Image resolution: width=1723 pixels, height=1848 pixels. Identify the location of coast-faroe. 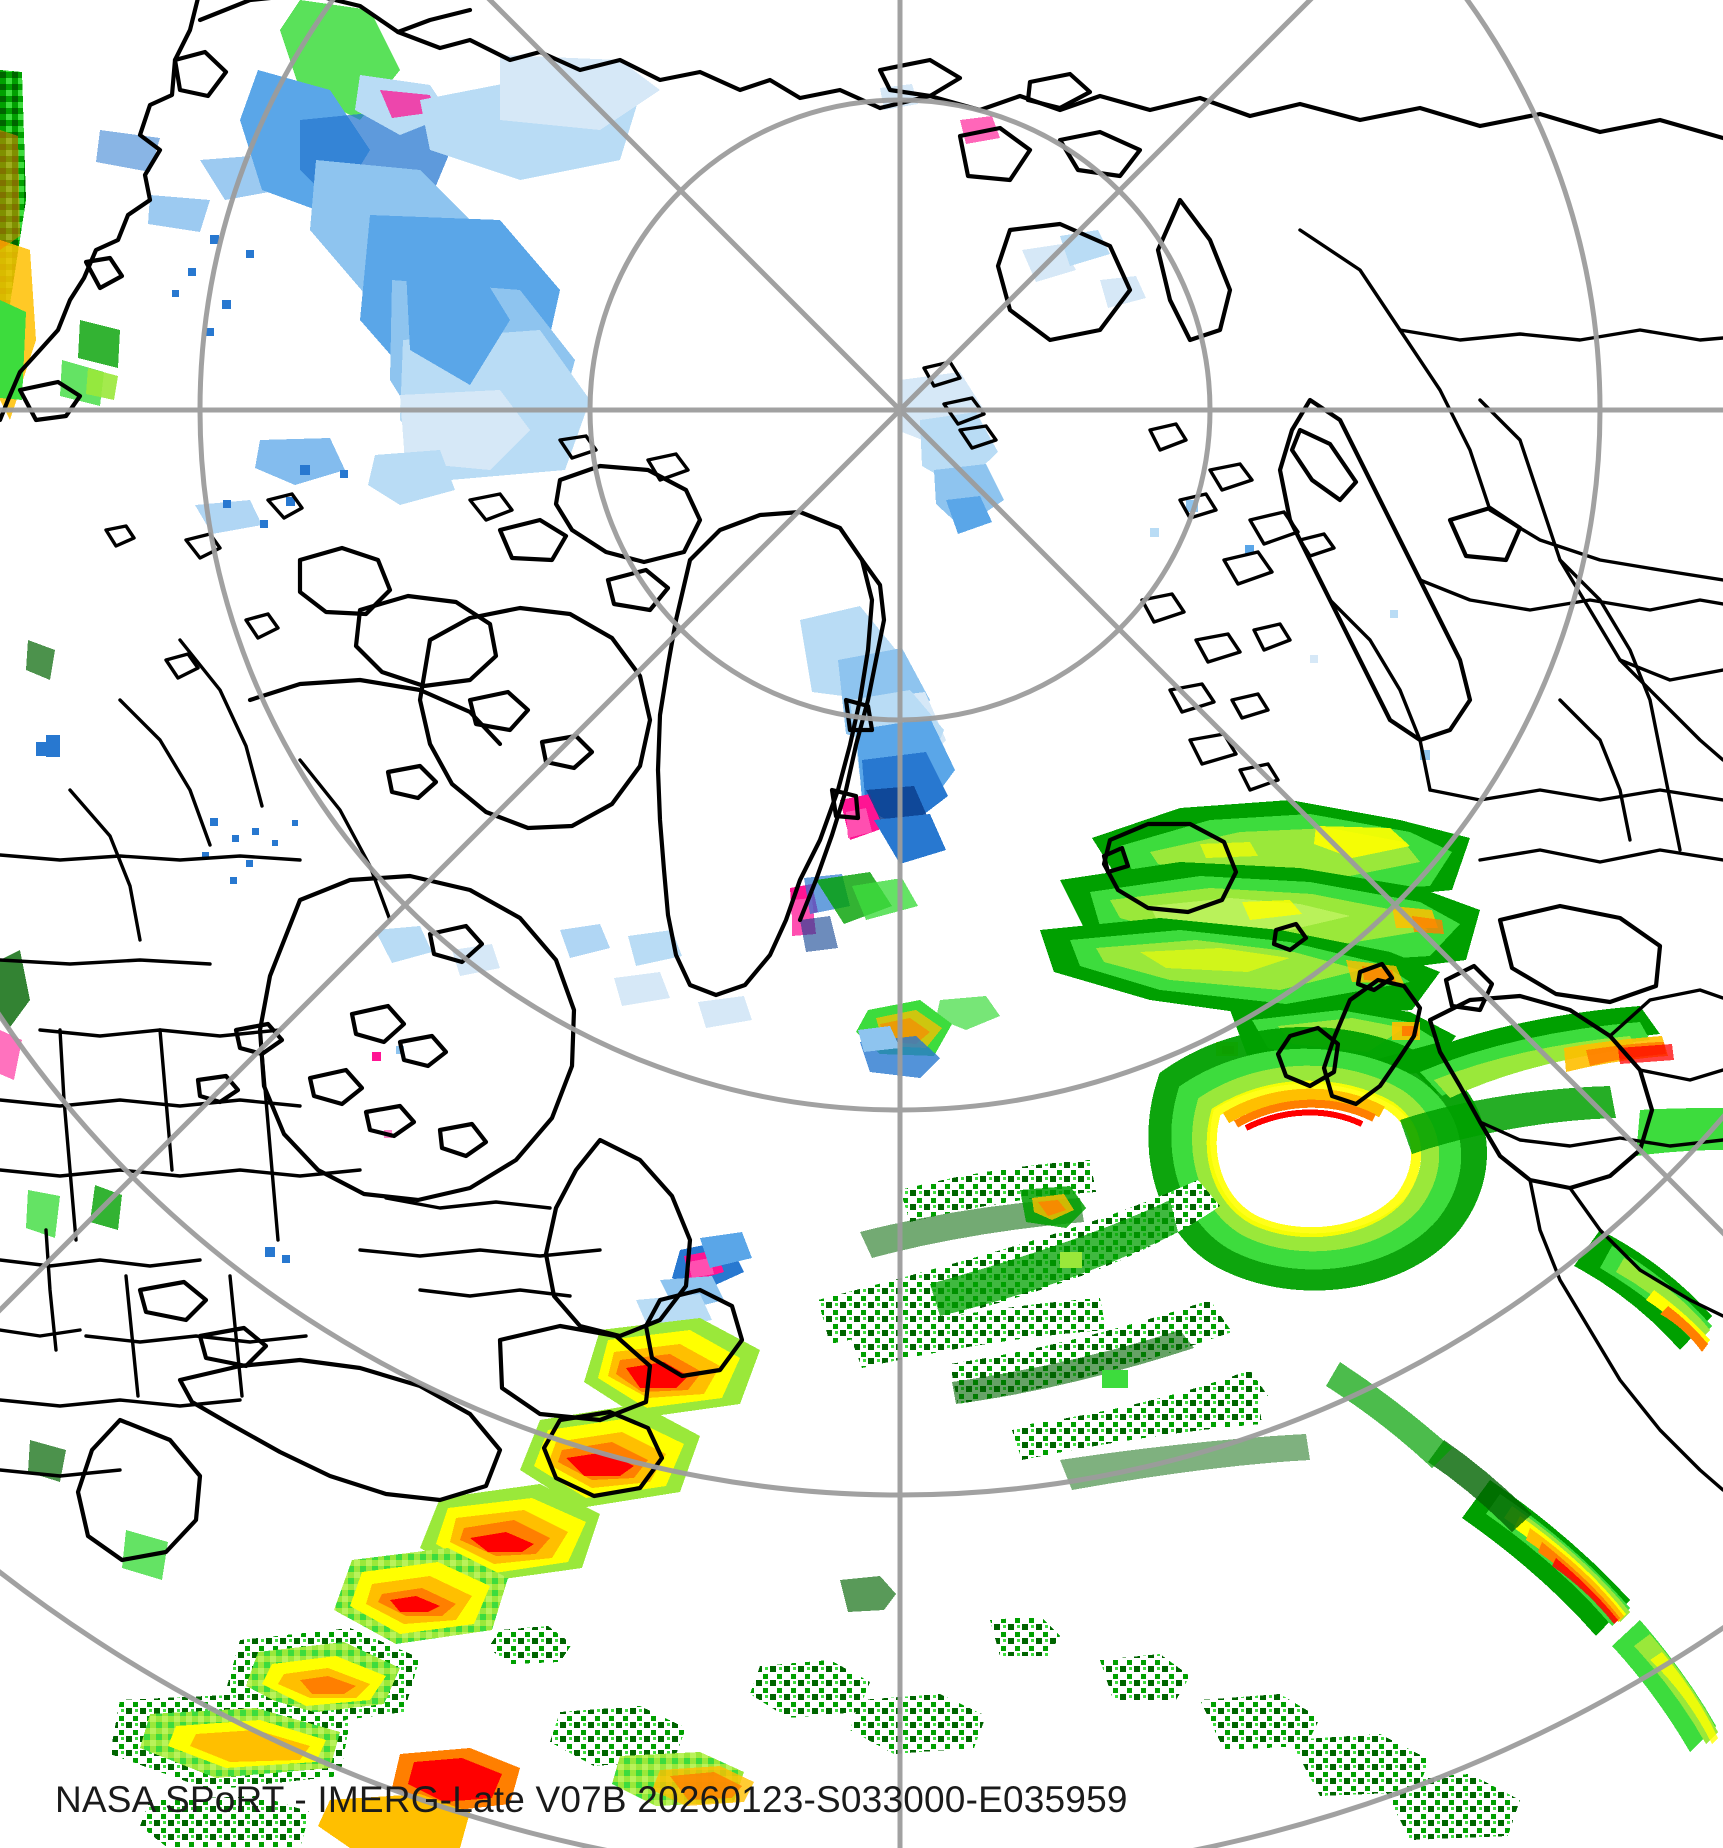
(1290, 937).